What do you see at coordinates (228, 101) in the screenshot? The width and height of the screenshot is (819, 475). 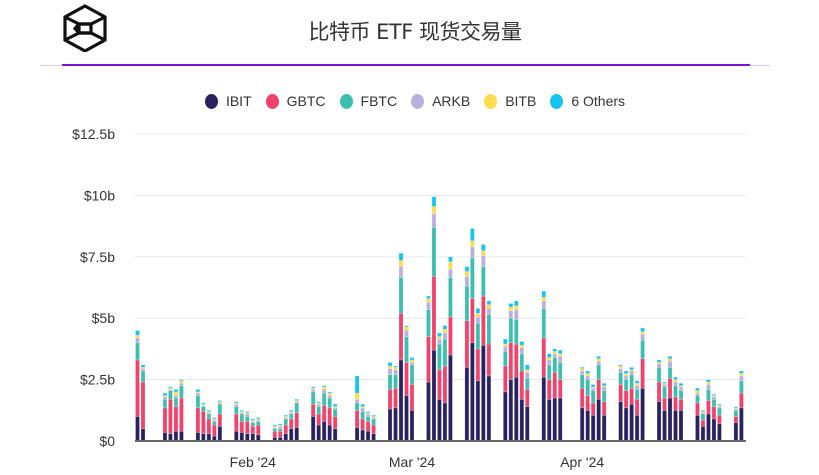 I see `legend-item-ibit: IBIT` at bounding box center [228, 101].